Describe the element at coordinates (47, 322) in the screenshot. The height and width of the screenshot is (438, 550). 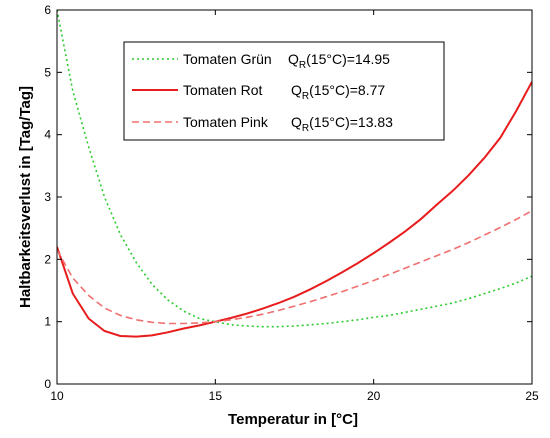
I see `y-tick-label-1: 1` at that location.